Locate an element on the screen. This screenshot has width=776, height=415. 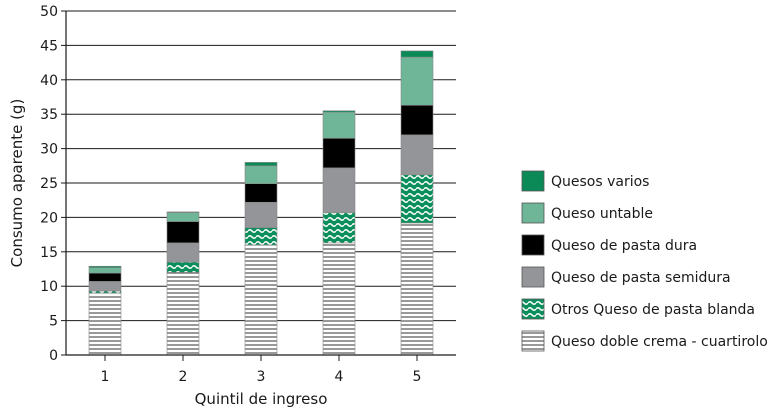
y-tick-label: 0 is located at coordinates (53, 356).